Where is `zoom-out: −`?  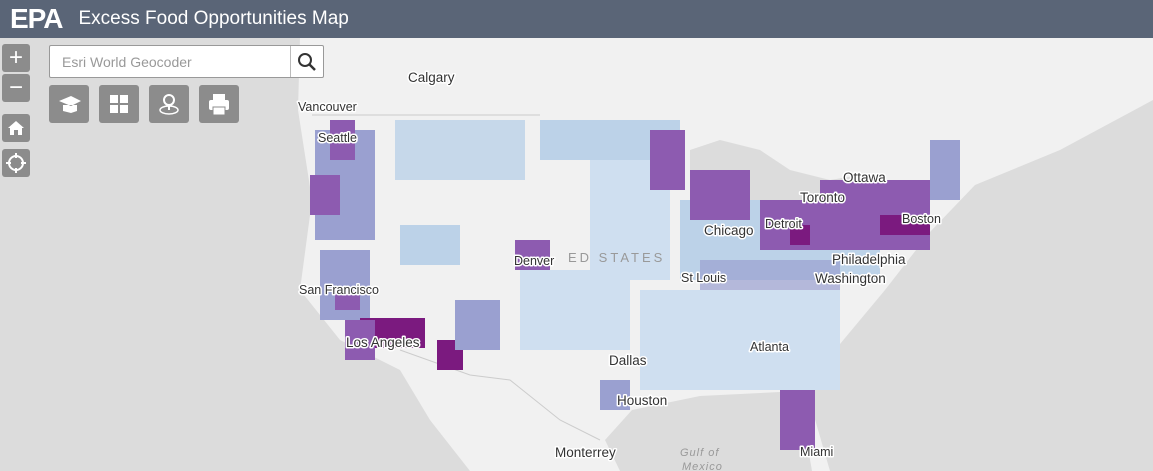 zoom-out: − is located at coordinates (16, 88).